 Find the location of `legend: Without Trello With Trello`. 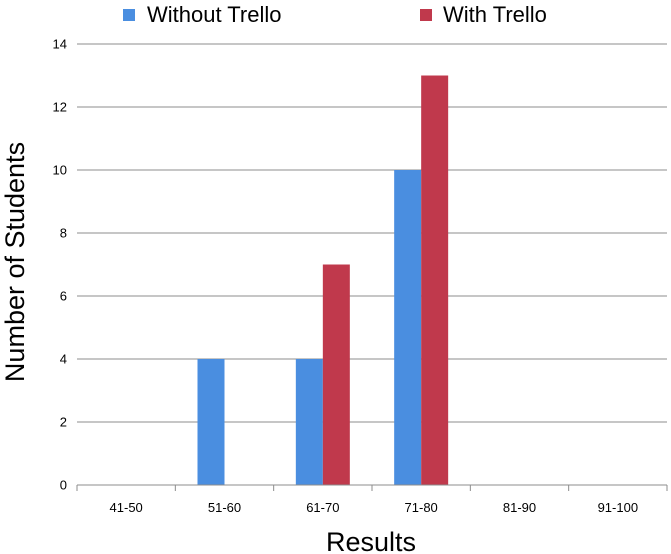

legend: Without Trello With Trello is located at coordinates (335, 14).